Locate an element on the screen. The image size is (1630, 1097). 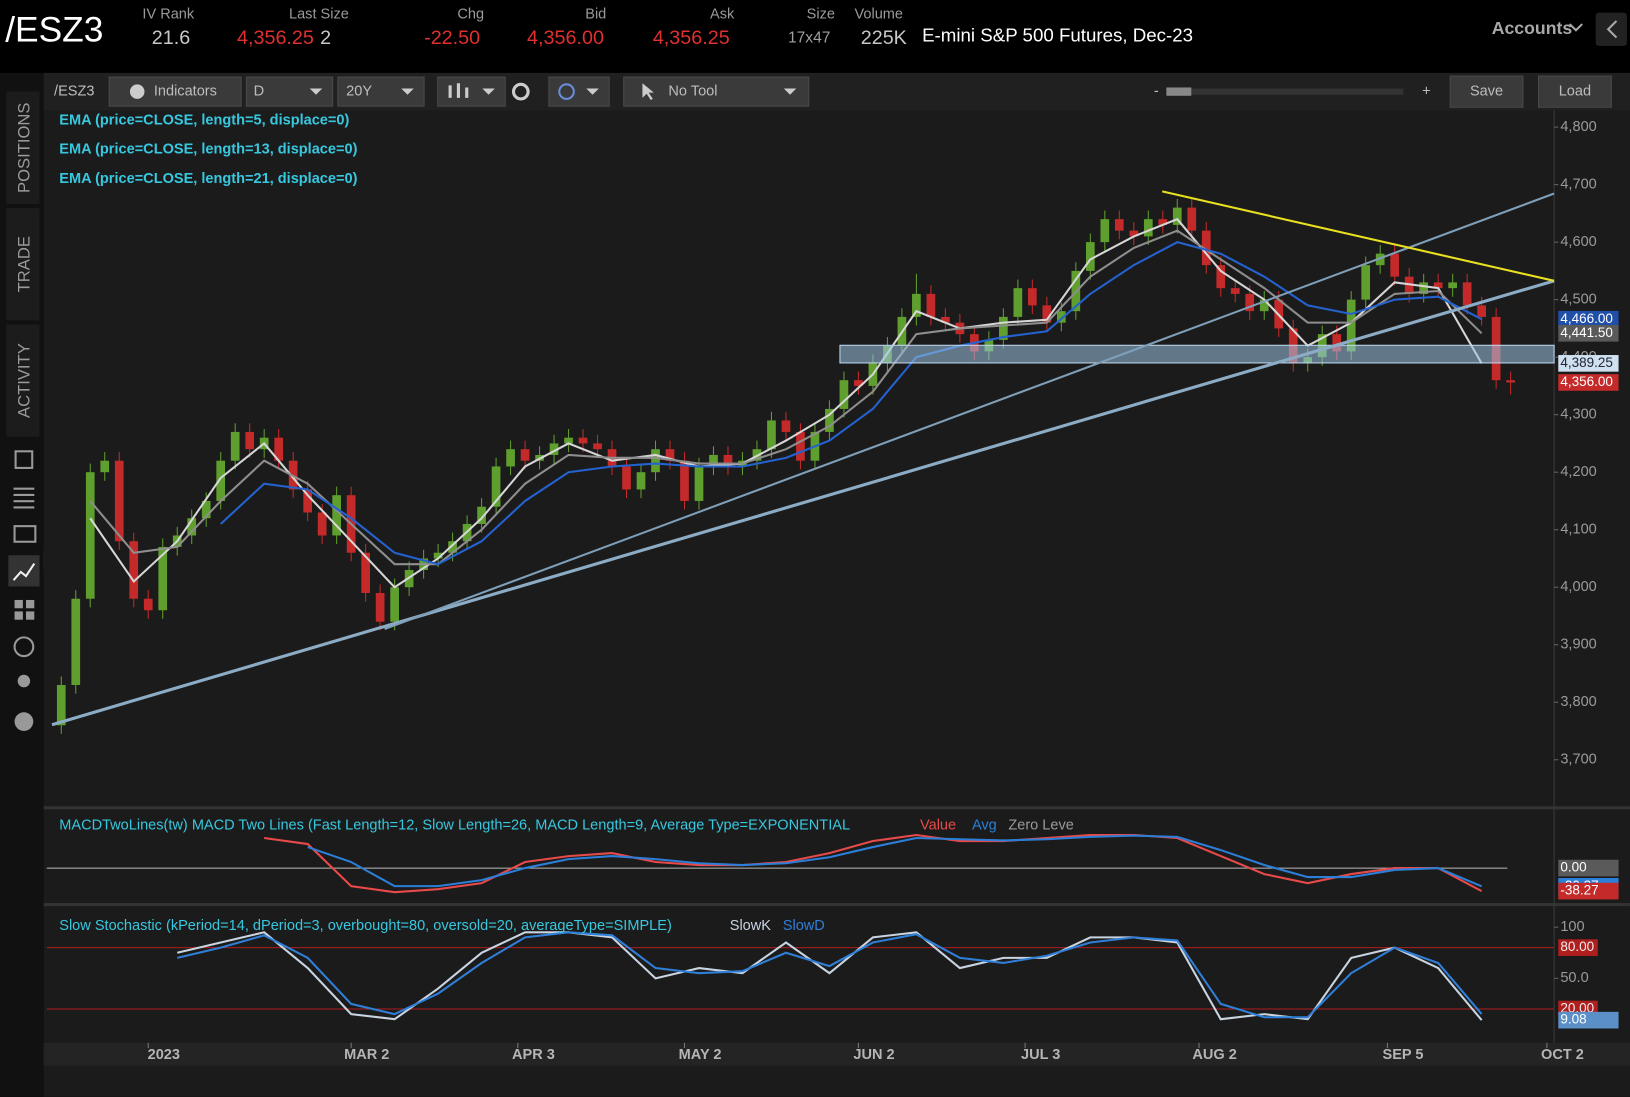
save: Save is located at coordinates (1486, 91).